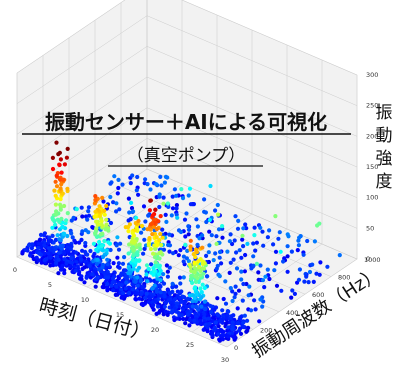  Describe the element at coordinates (15, 270) in the screenshot. I see `x-tick-label: 0` at that location.